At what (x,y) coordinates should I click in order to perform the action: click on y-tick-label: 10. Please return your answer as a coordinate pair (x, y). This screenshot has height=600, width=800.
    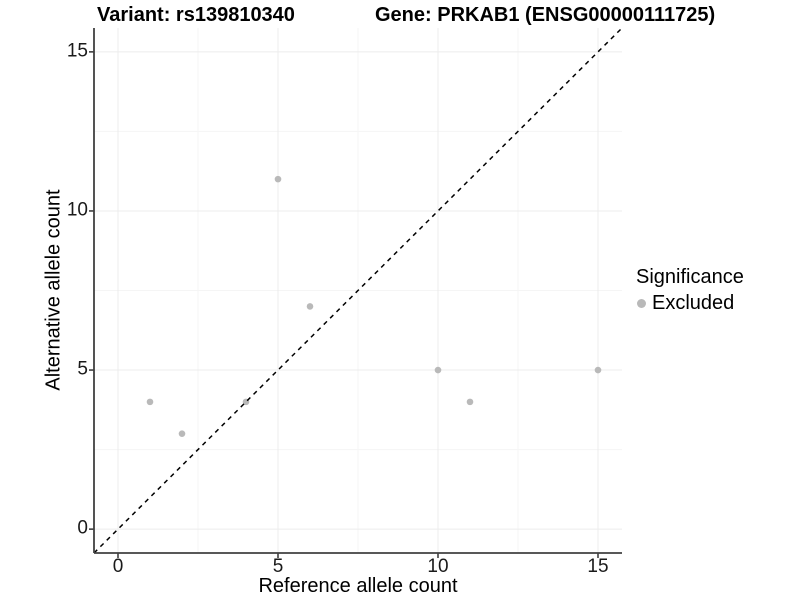
    Looking at the image, I should click on (77, 210).